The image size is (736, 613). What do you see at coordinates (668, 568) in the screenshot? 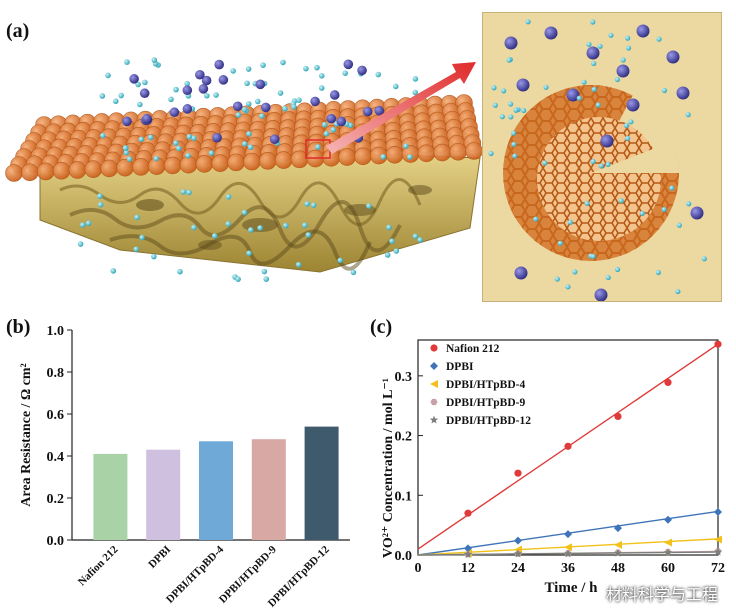
I see `line-x-tick-label: 60` at bounding box center [668, 568].